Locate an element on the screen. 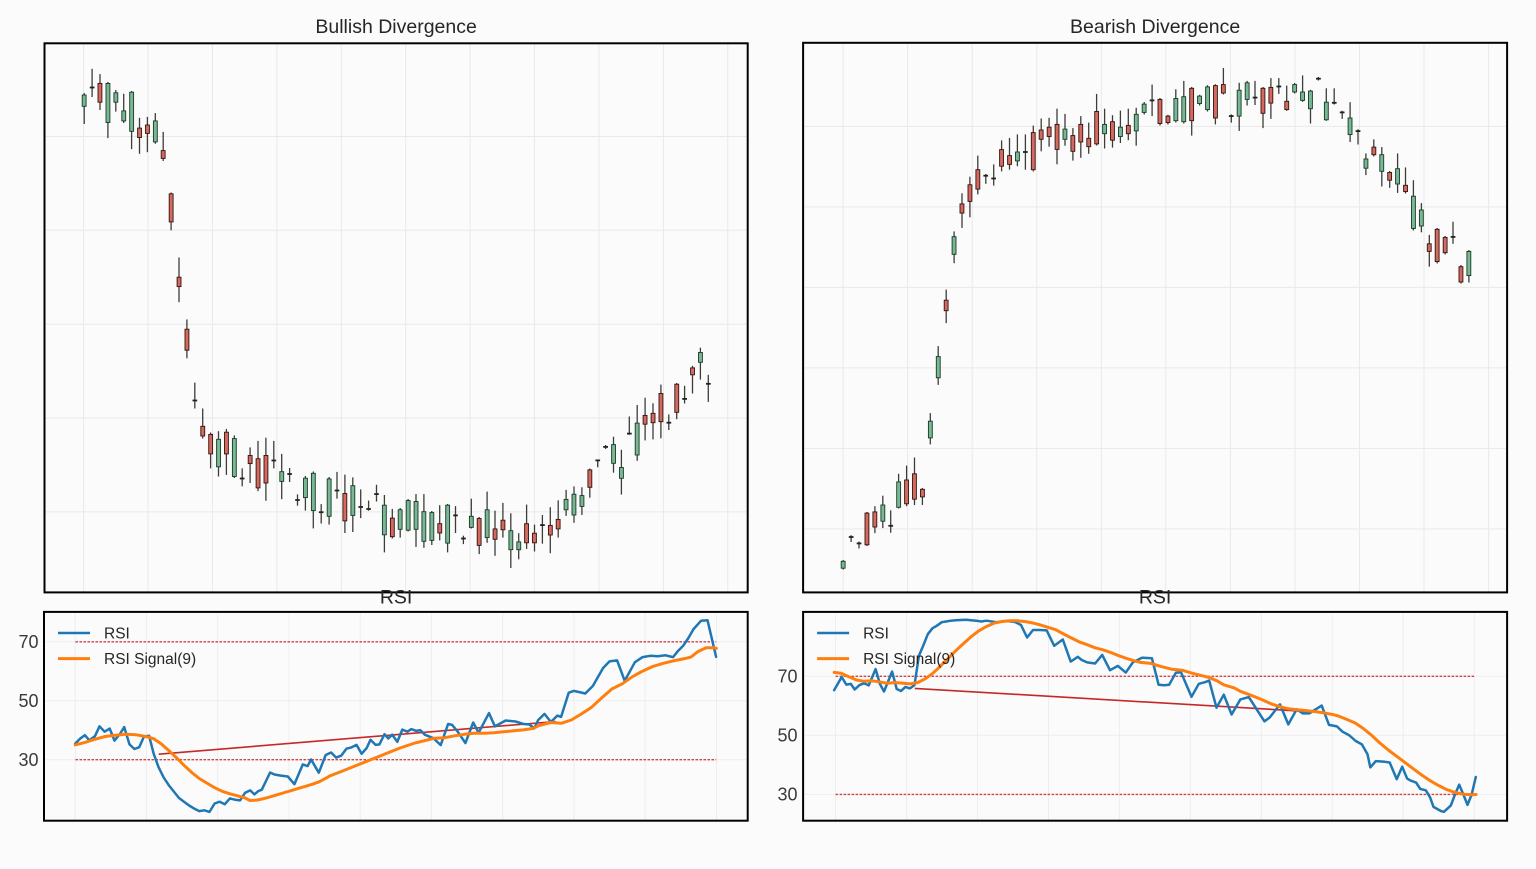 Image resolution: width=1536 pixels, height=869 pixels. svg-text: Bullish Divergence is located at coordinates (396, 27).